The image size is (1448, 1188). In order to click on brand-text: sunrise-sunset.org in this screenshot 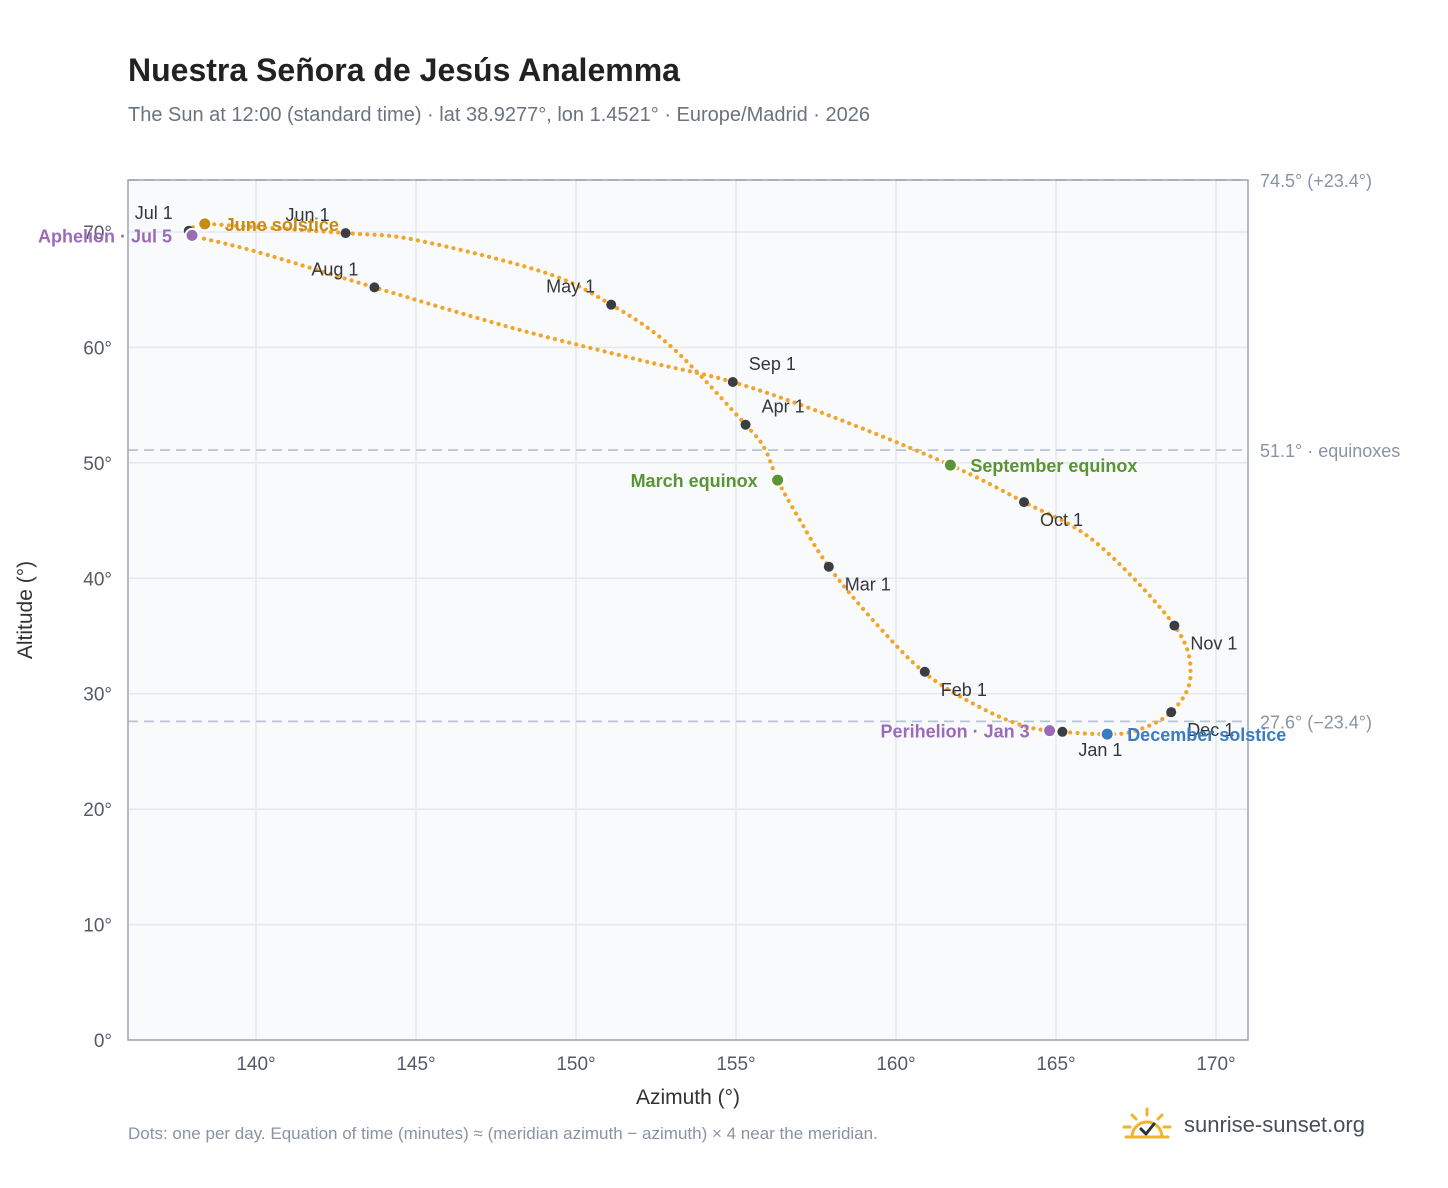, I will do `click(1274, 1124)`.